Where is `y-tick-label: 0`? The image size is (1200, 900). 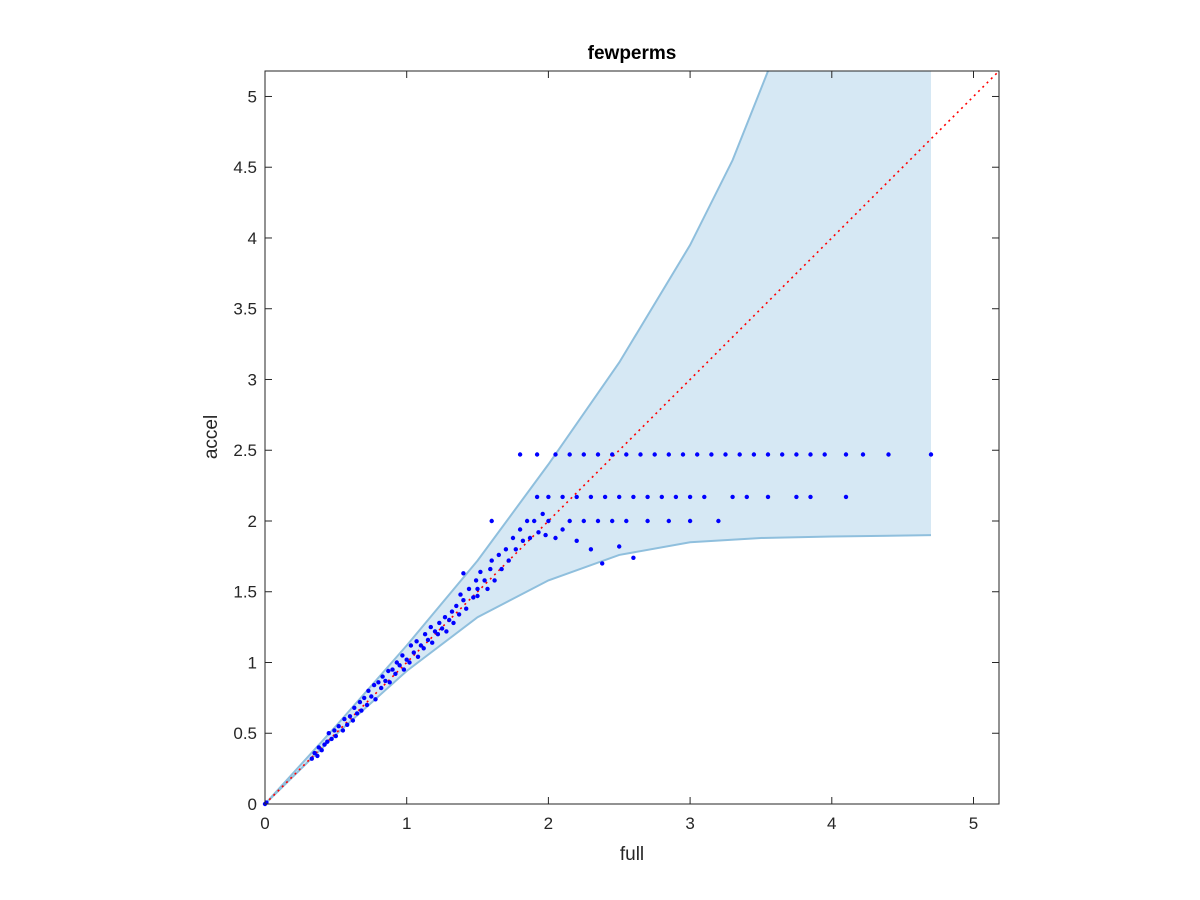
y-tick-label: 0 is located at coordinates (252, 804).